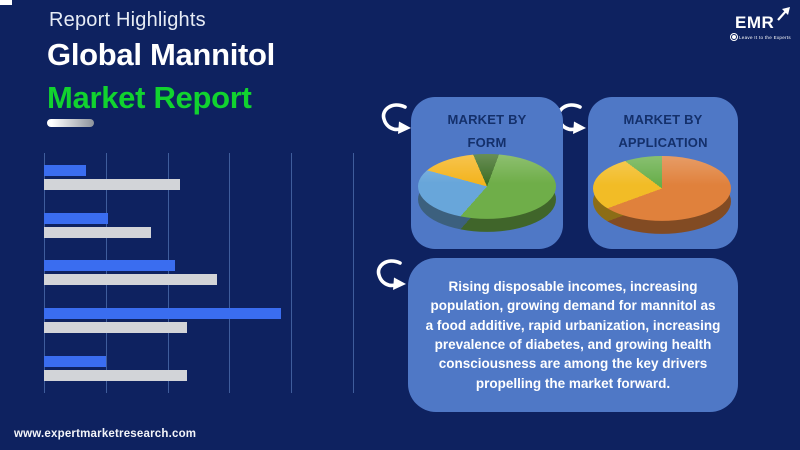  I want to click on report-eyebrow: Report Highlights, so click(127, 20).